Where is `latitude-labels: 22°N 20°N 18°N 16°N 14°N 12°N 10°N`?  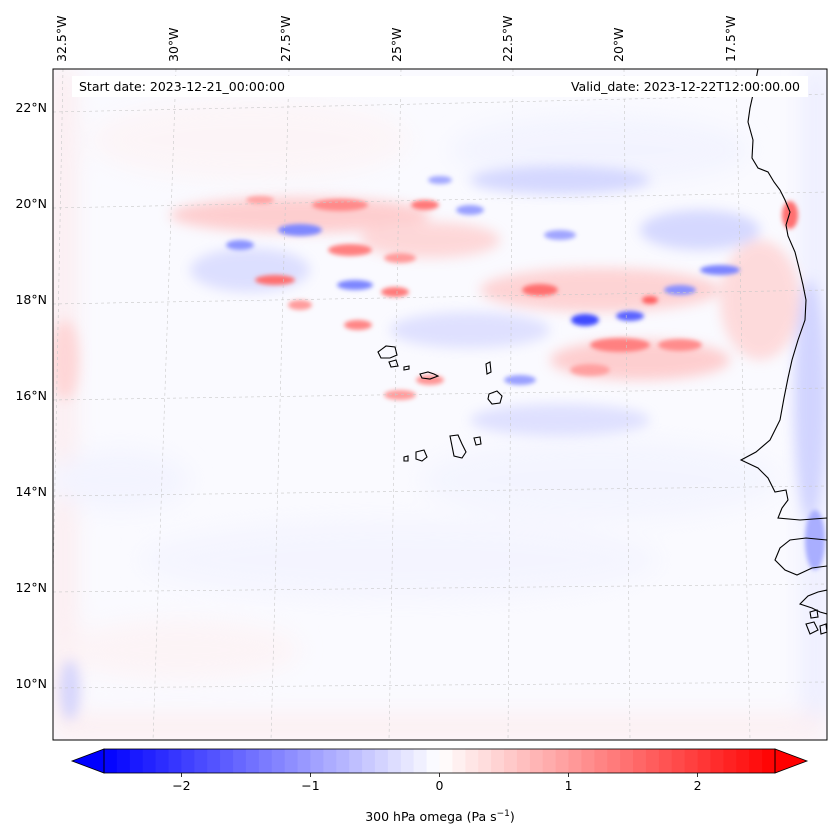
latitude-labels: 22°N 20°N 18°N 16°N 14°N 12°N 10°N is located at coordinates (31, 395).